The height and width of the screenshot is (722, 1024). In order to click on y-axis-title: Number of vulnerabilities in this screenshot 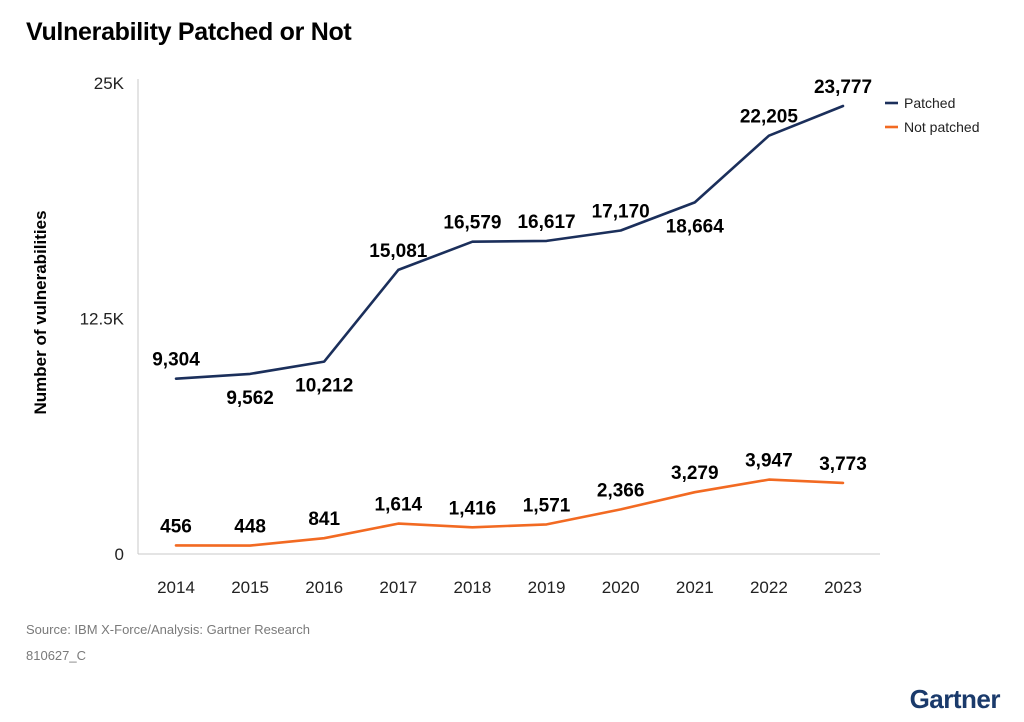, I will do `click(40, 312)`.